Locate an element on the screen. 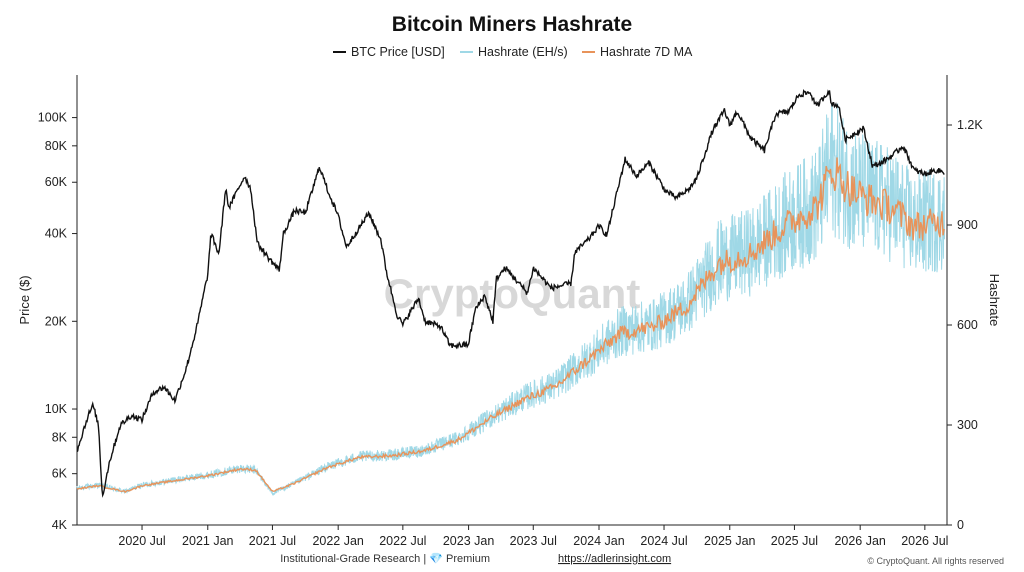  right-tick-label: 900 is located at coordinates (967, 225).